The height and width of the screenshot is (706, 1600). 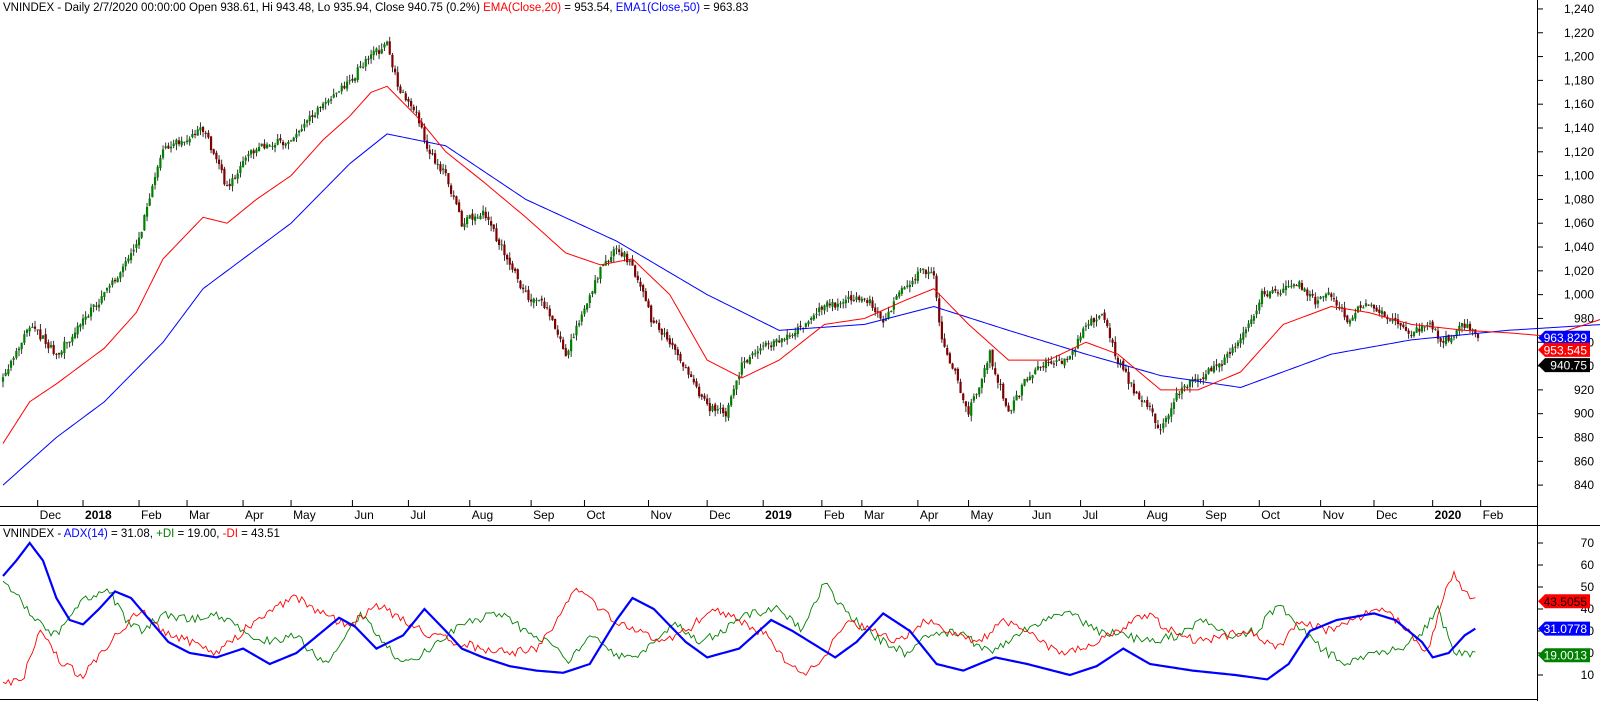 I want to click on adx-legend-value: = 31.08,, so click(x=132, y=534).